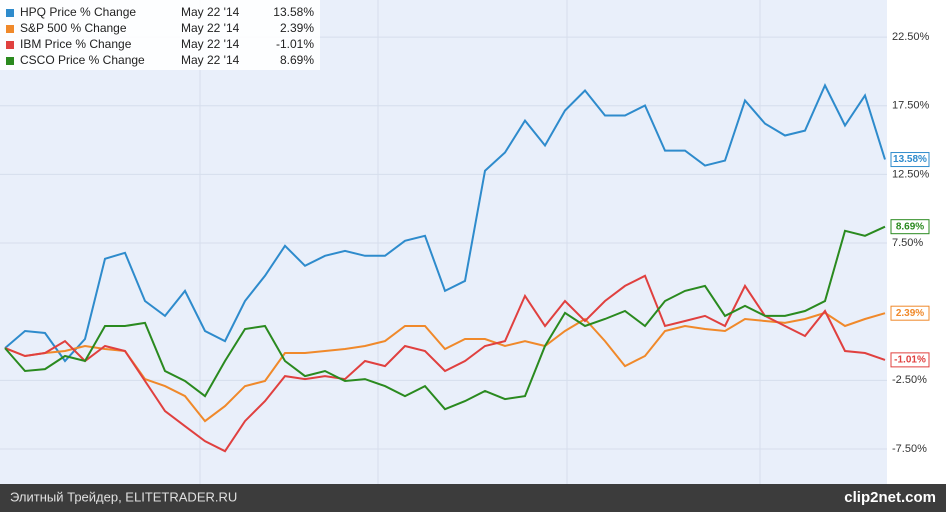 This screenshot has height=517, width=946. What do you see at coordinates (295, 44) in the screenshot?
I see `legend-value: -1.01%` at bounding box center [295, 44].